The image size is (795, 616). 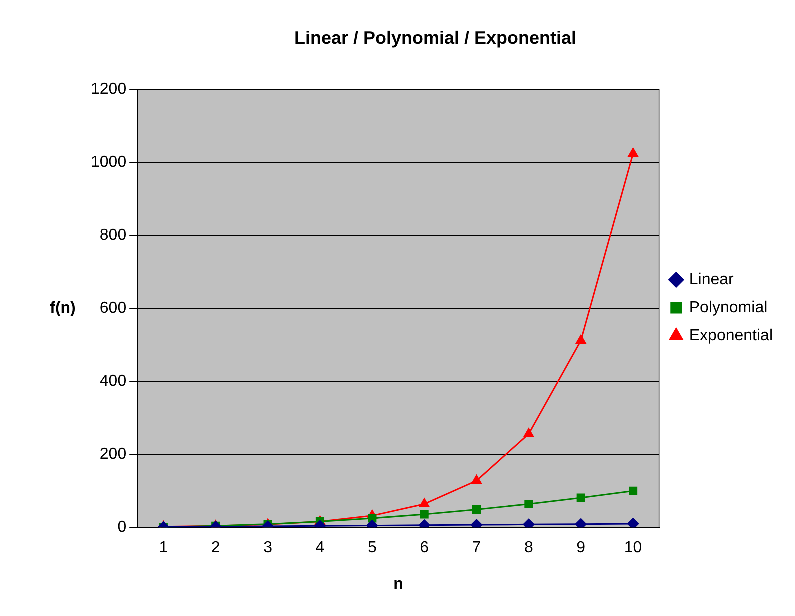 What do you see at coordinates (268, 548) in the screenshot?
I see `x-tick-label: 3` at bounding box center [268, 548].